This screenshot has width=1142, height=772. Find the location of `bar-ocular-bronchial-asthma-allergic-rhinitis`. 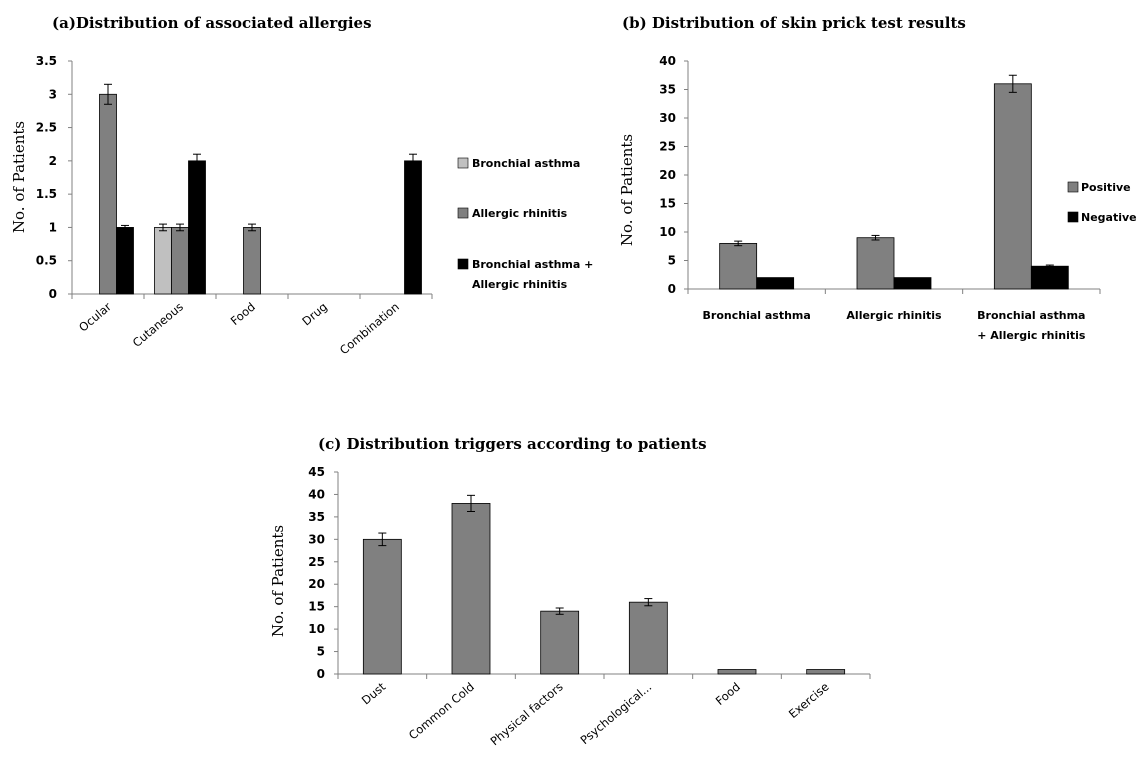

bar-ocular-bronchial-asthma-allergic-rhinitis is located at coordinates (125, 261).